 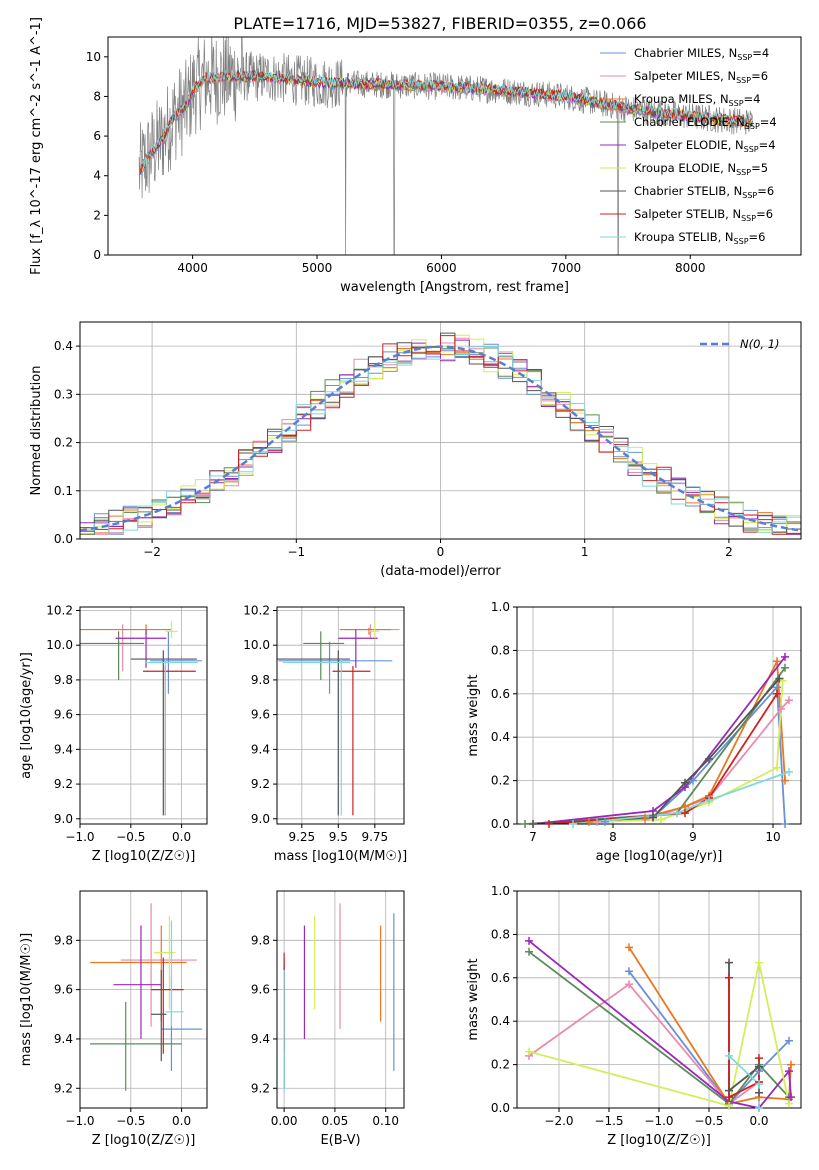 What do you see at coordinates (260, 680) in the screenshot?
I see `y-tick-label: 9.8` at bounding box center [260, 680].